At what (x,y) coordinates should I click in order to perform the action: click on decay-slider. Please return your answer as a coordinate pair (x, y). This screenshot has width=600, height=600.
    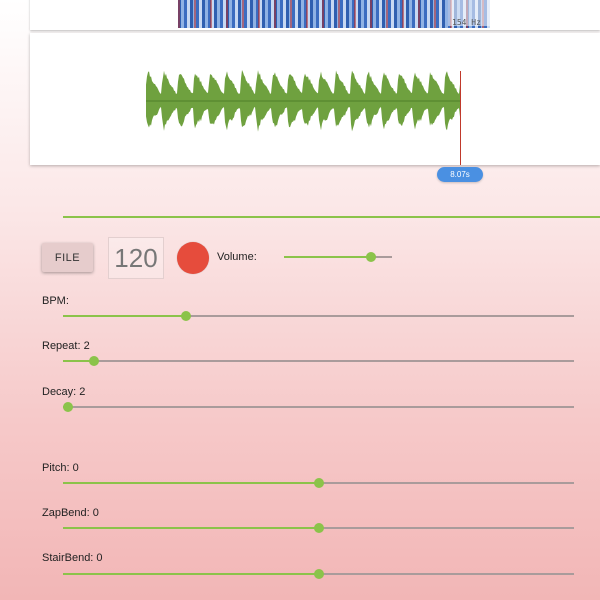
    Looking at the image, I should click on (318, 407).